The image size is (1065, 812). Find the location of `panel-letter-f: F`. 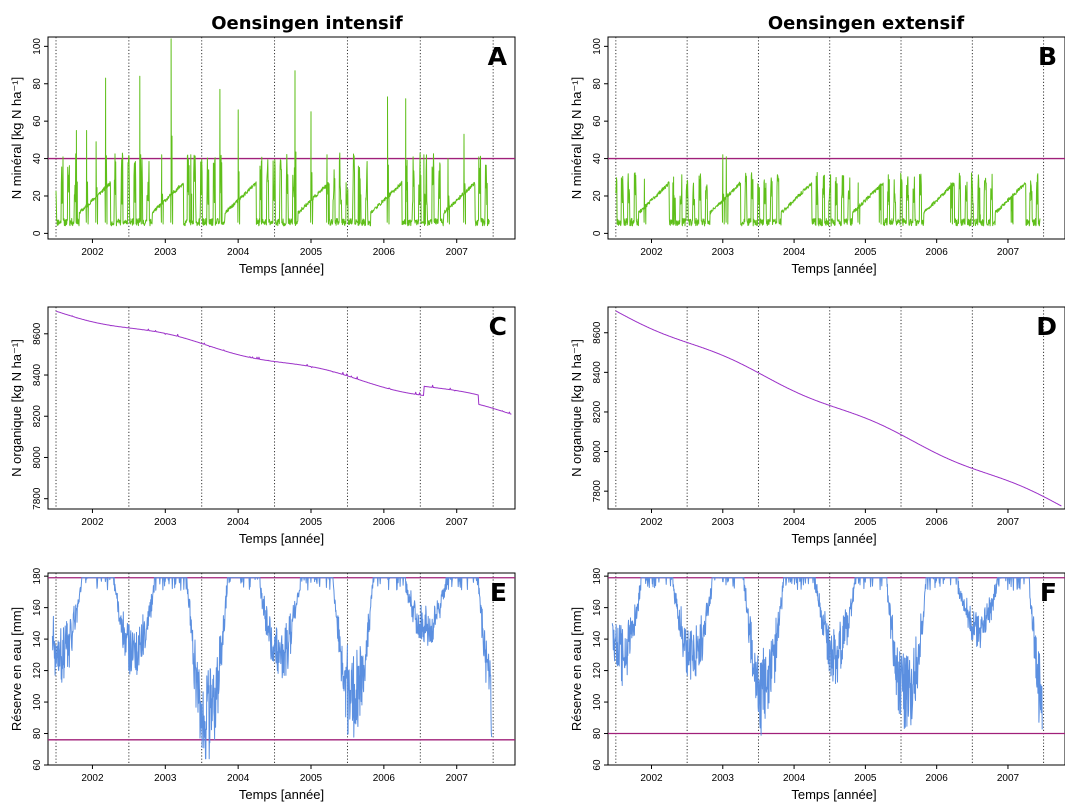

panel-letter-f: F is located at coordinates (1048, 592).